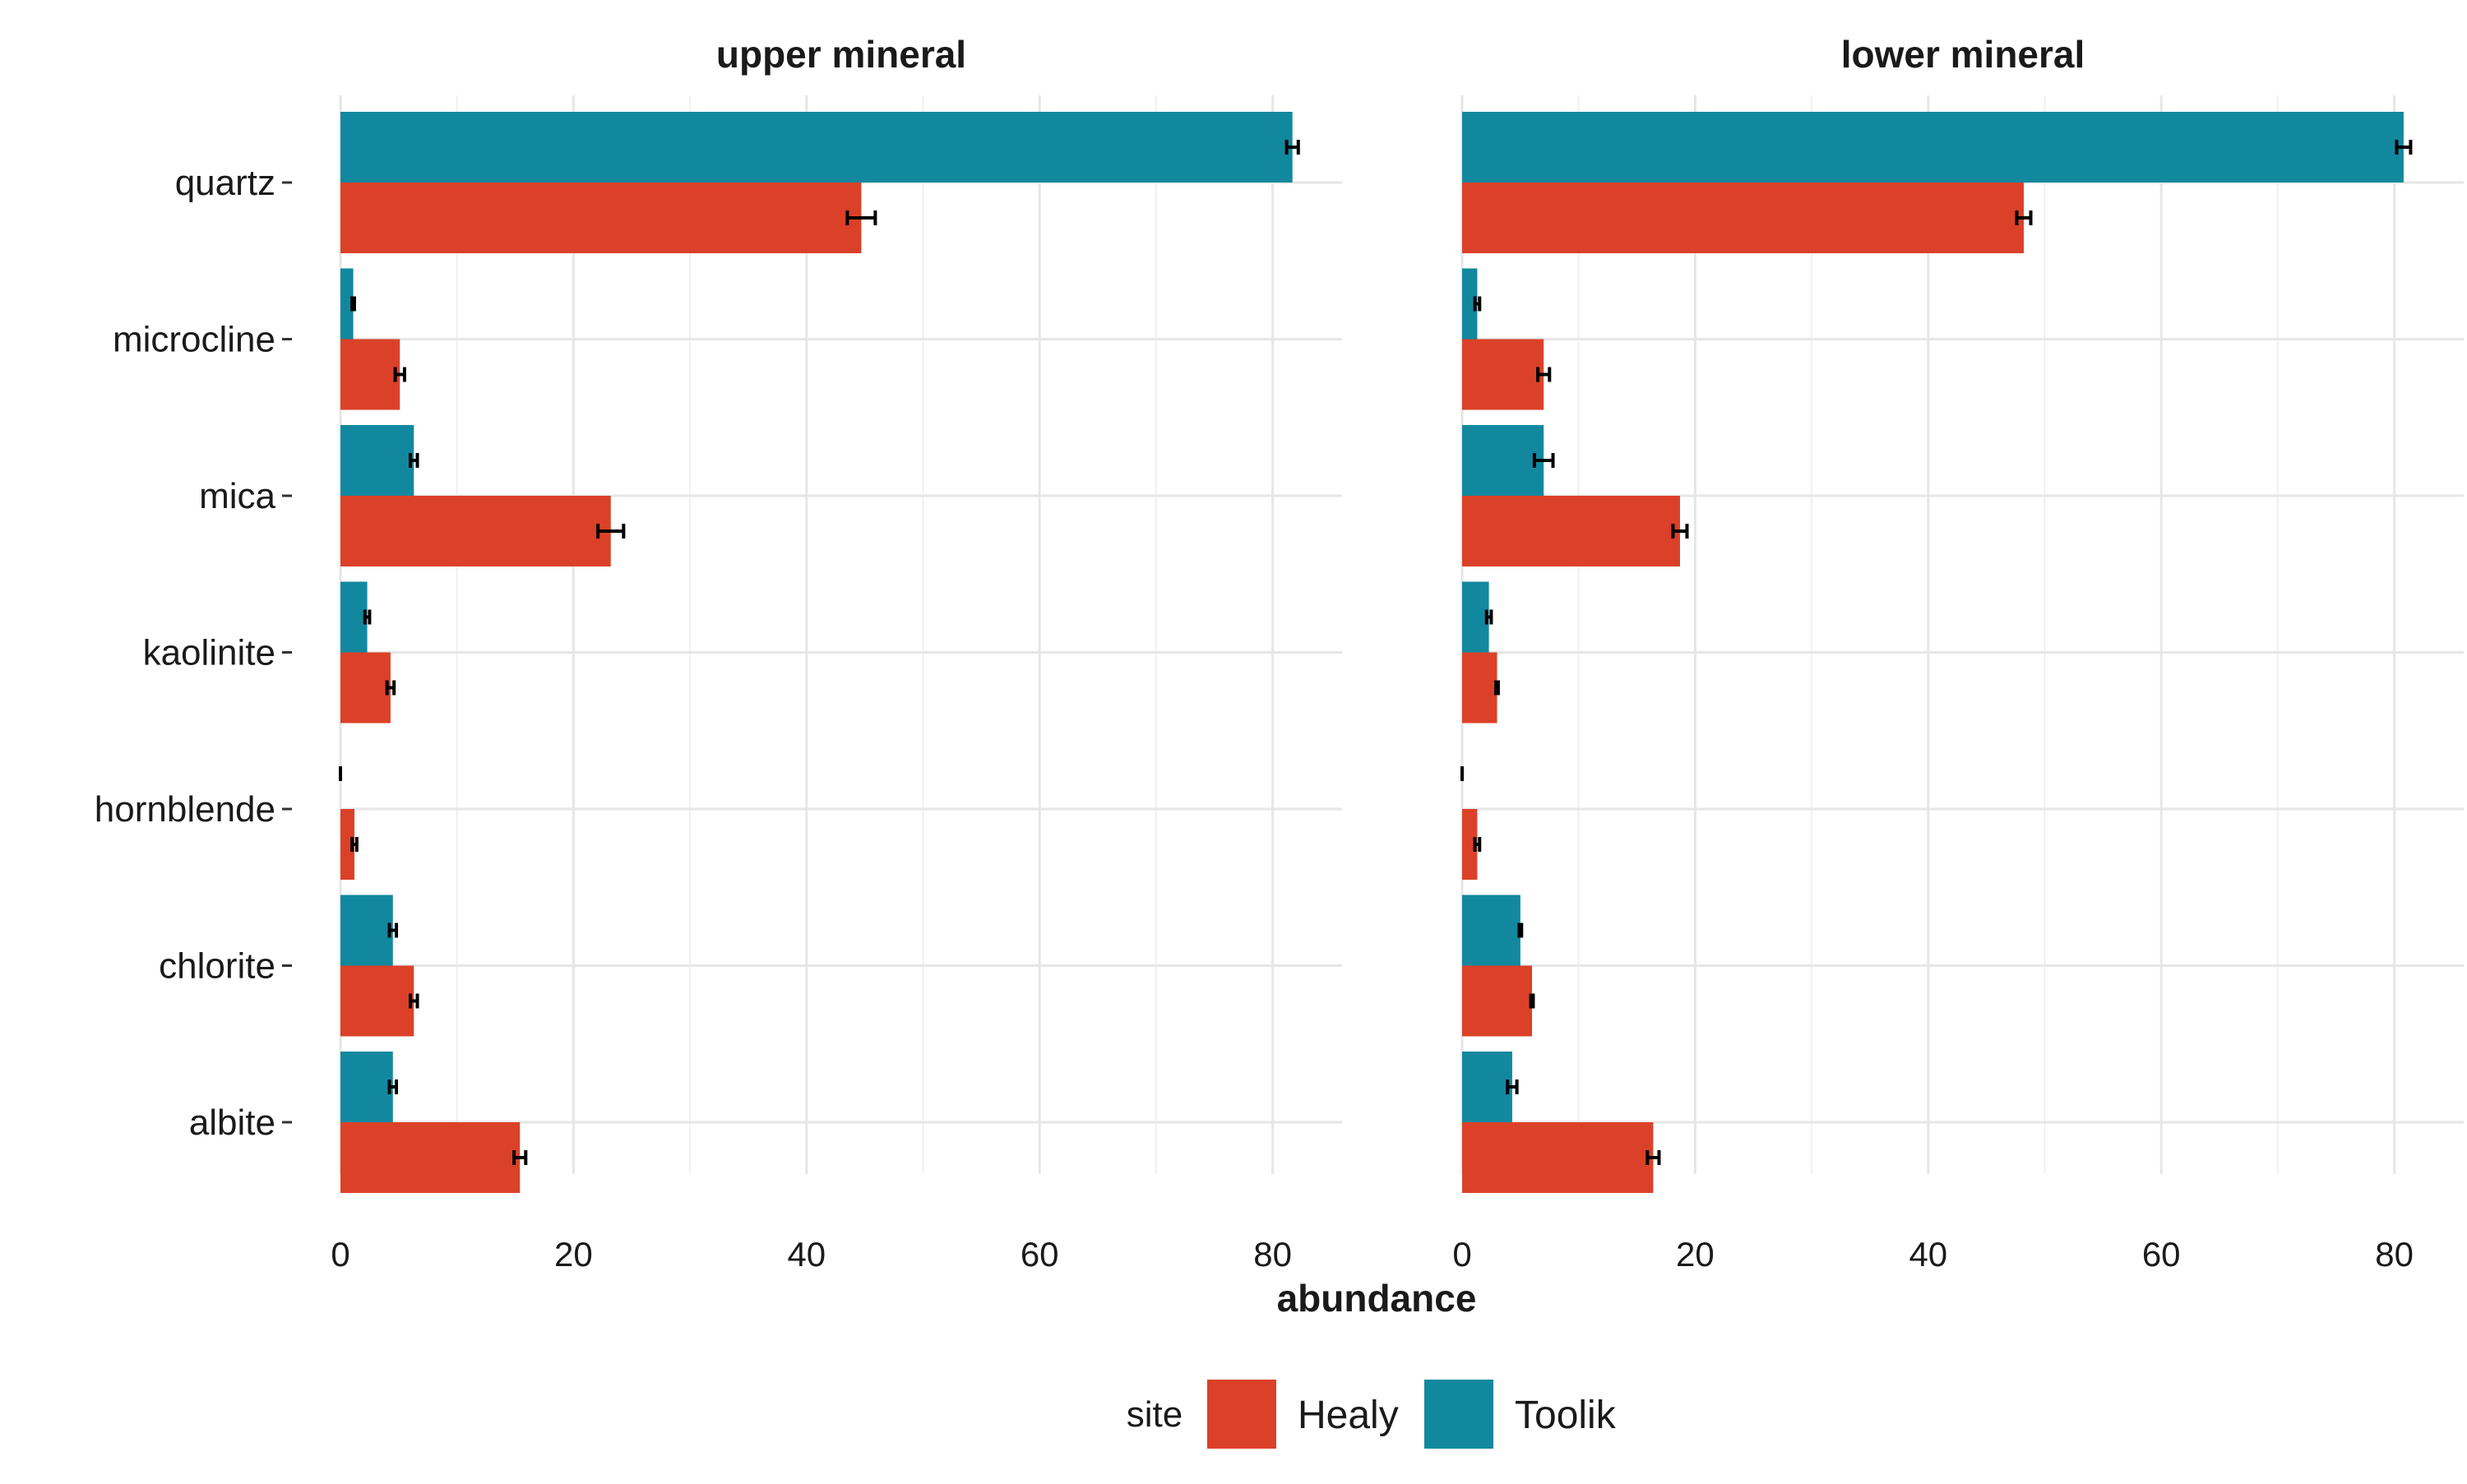  I want to click on y-tick-label-hornblende: hornblende, so click(185, 809).